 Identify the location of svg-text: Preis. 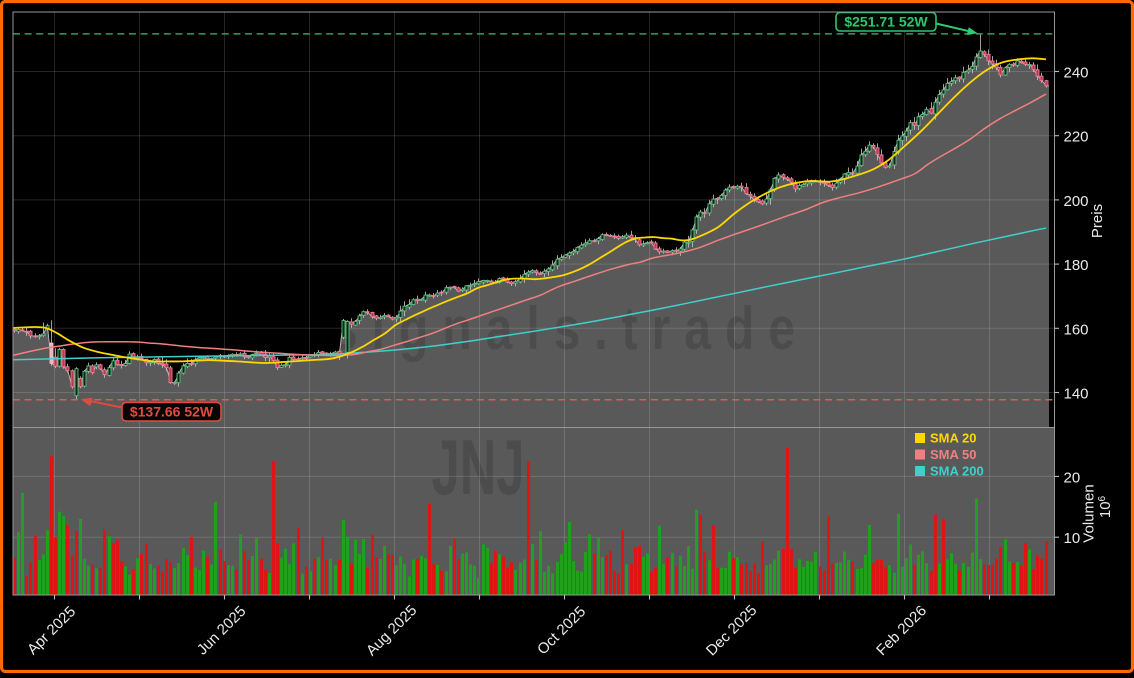
(1097, 221).